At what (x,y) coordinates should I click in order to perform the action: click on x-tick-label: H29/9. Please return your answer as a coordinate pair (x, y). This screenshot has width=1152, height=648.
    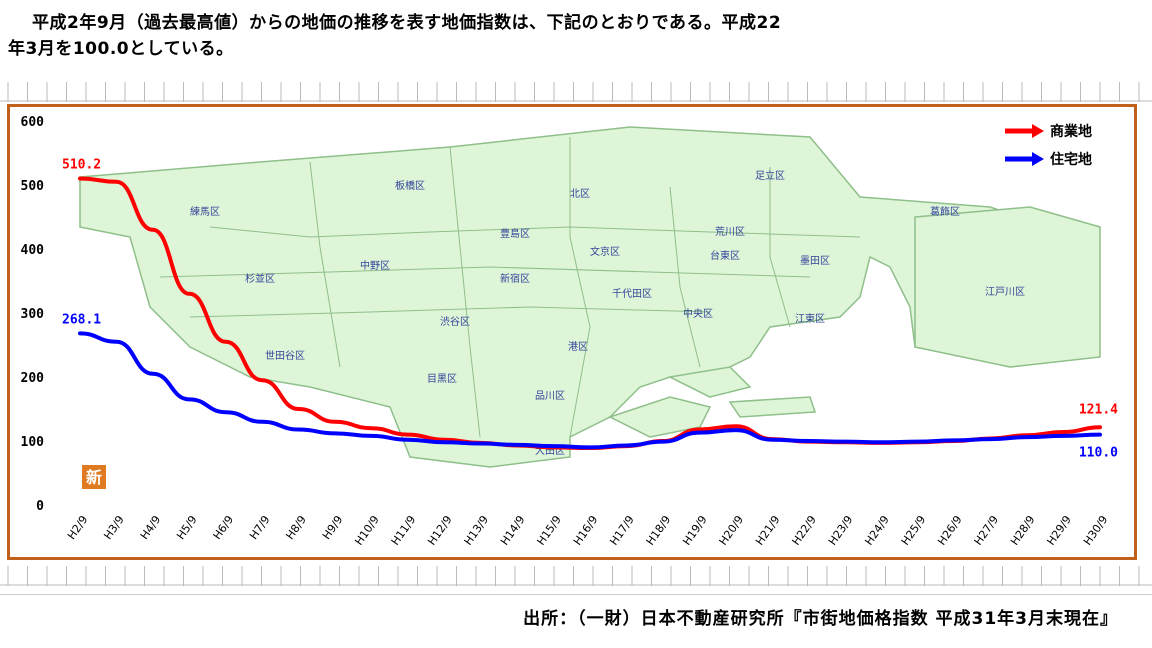
    Looking at the image, I should click on (1059, 530).